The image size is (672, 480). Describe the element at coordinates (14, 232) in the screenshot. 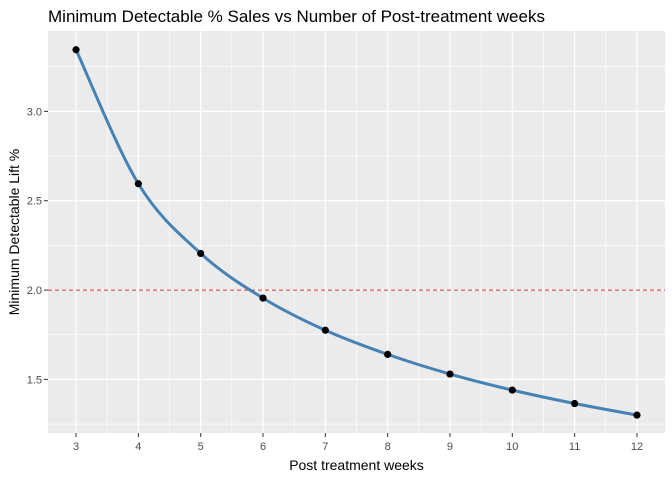

I see `y-axis-title: Minimum Detectable Lift %` at that location.